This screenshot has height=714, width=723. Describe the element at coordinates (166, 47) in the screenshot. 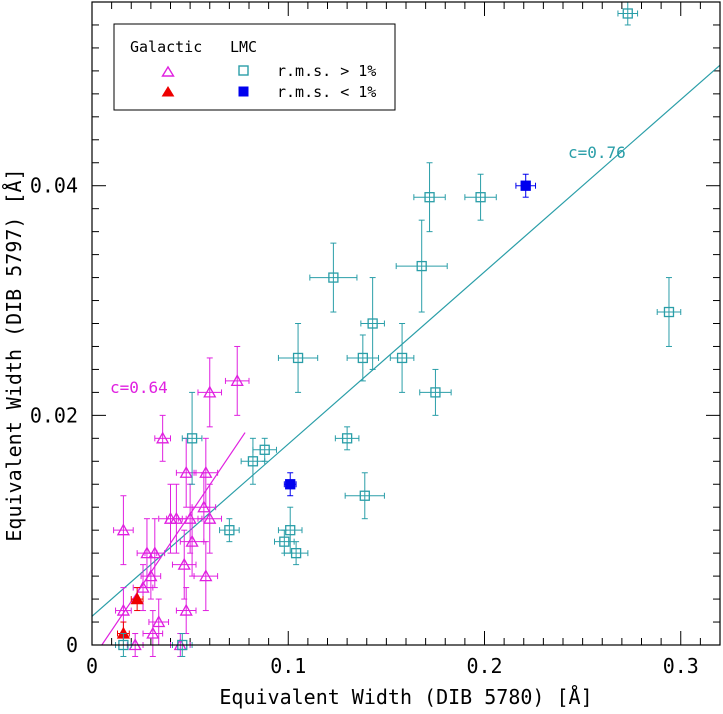

I see `legend-header-galactic: Galactic` at that location.